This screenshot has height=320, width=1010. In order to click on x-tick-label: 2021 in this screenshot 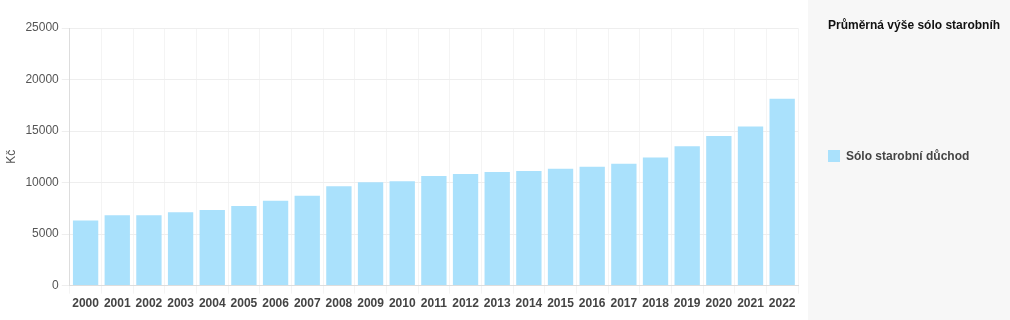, I will do `click(751, 303)`.